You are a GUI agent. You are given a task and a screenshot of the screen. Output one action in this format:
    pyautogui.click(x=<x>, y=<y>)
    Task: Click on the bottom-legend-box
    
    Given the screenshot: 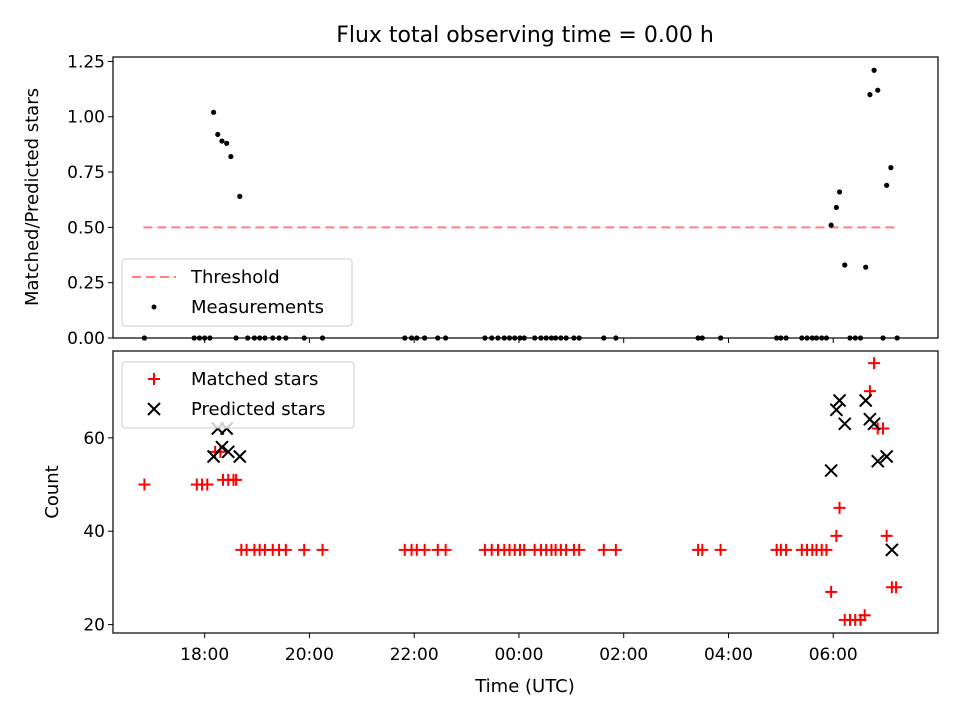 What is the action you would take?
    pyautogui.click(x=238, y=395)
    